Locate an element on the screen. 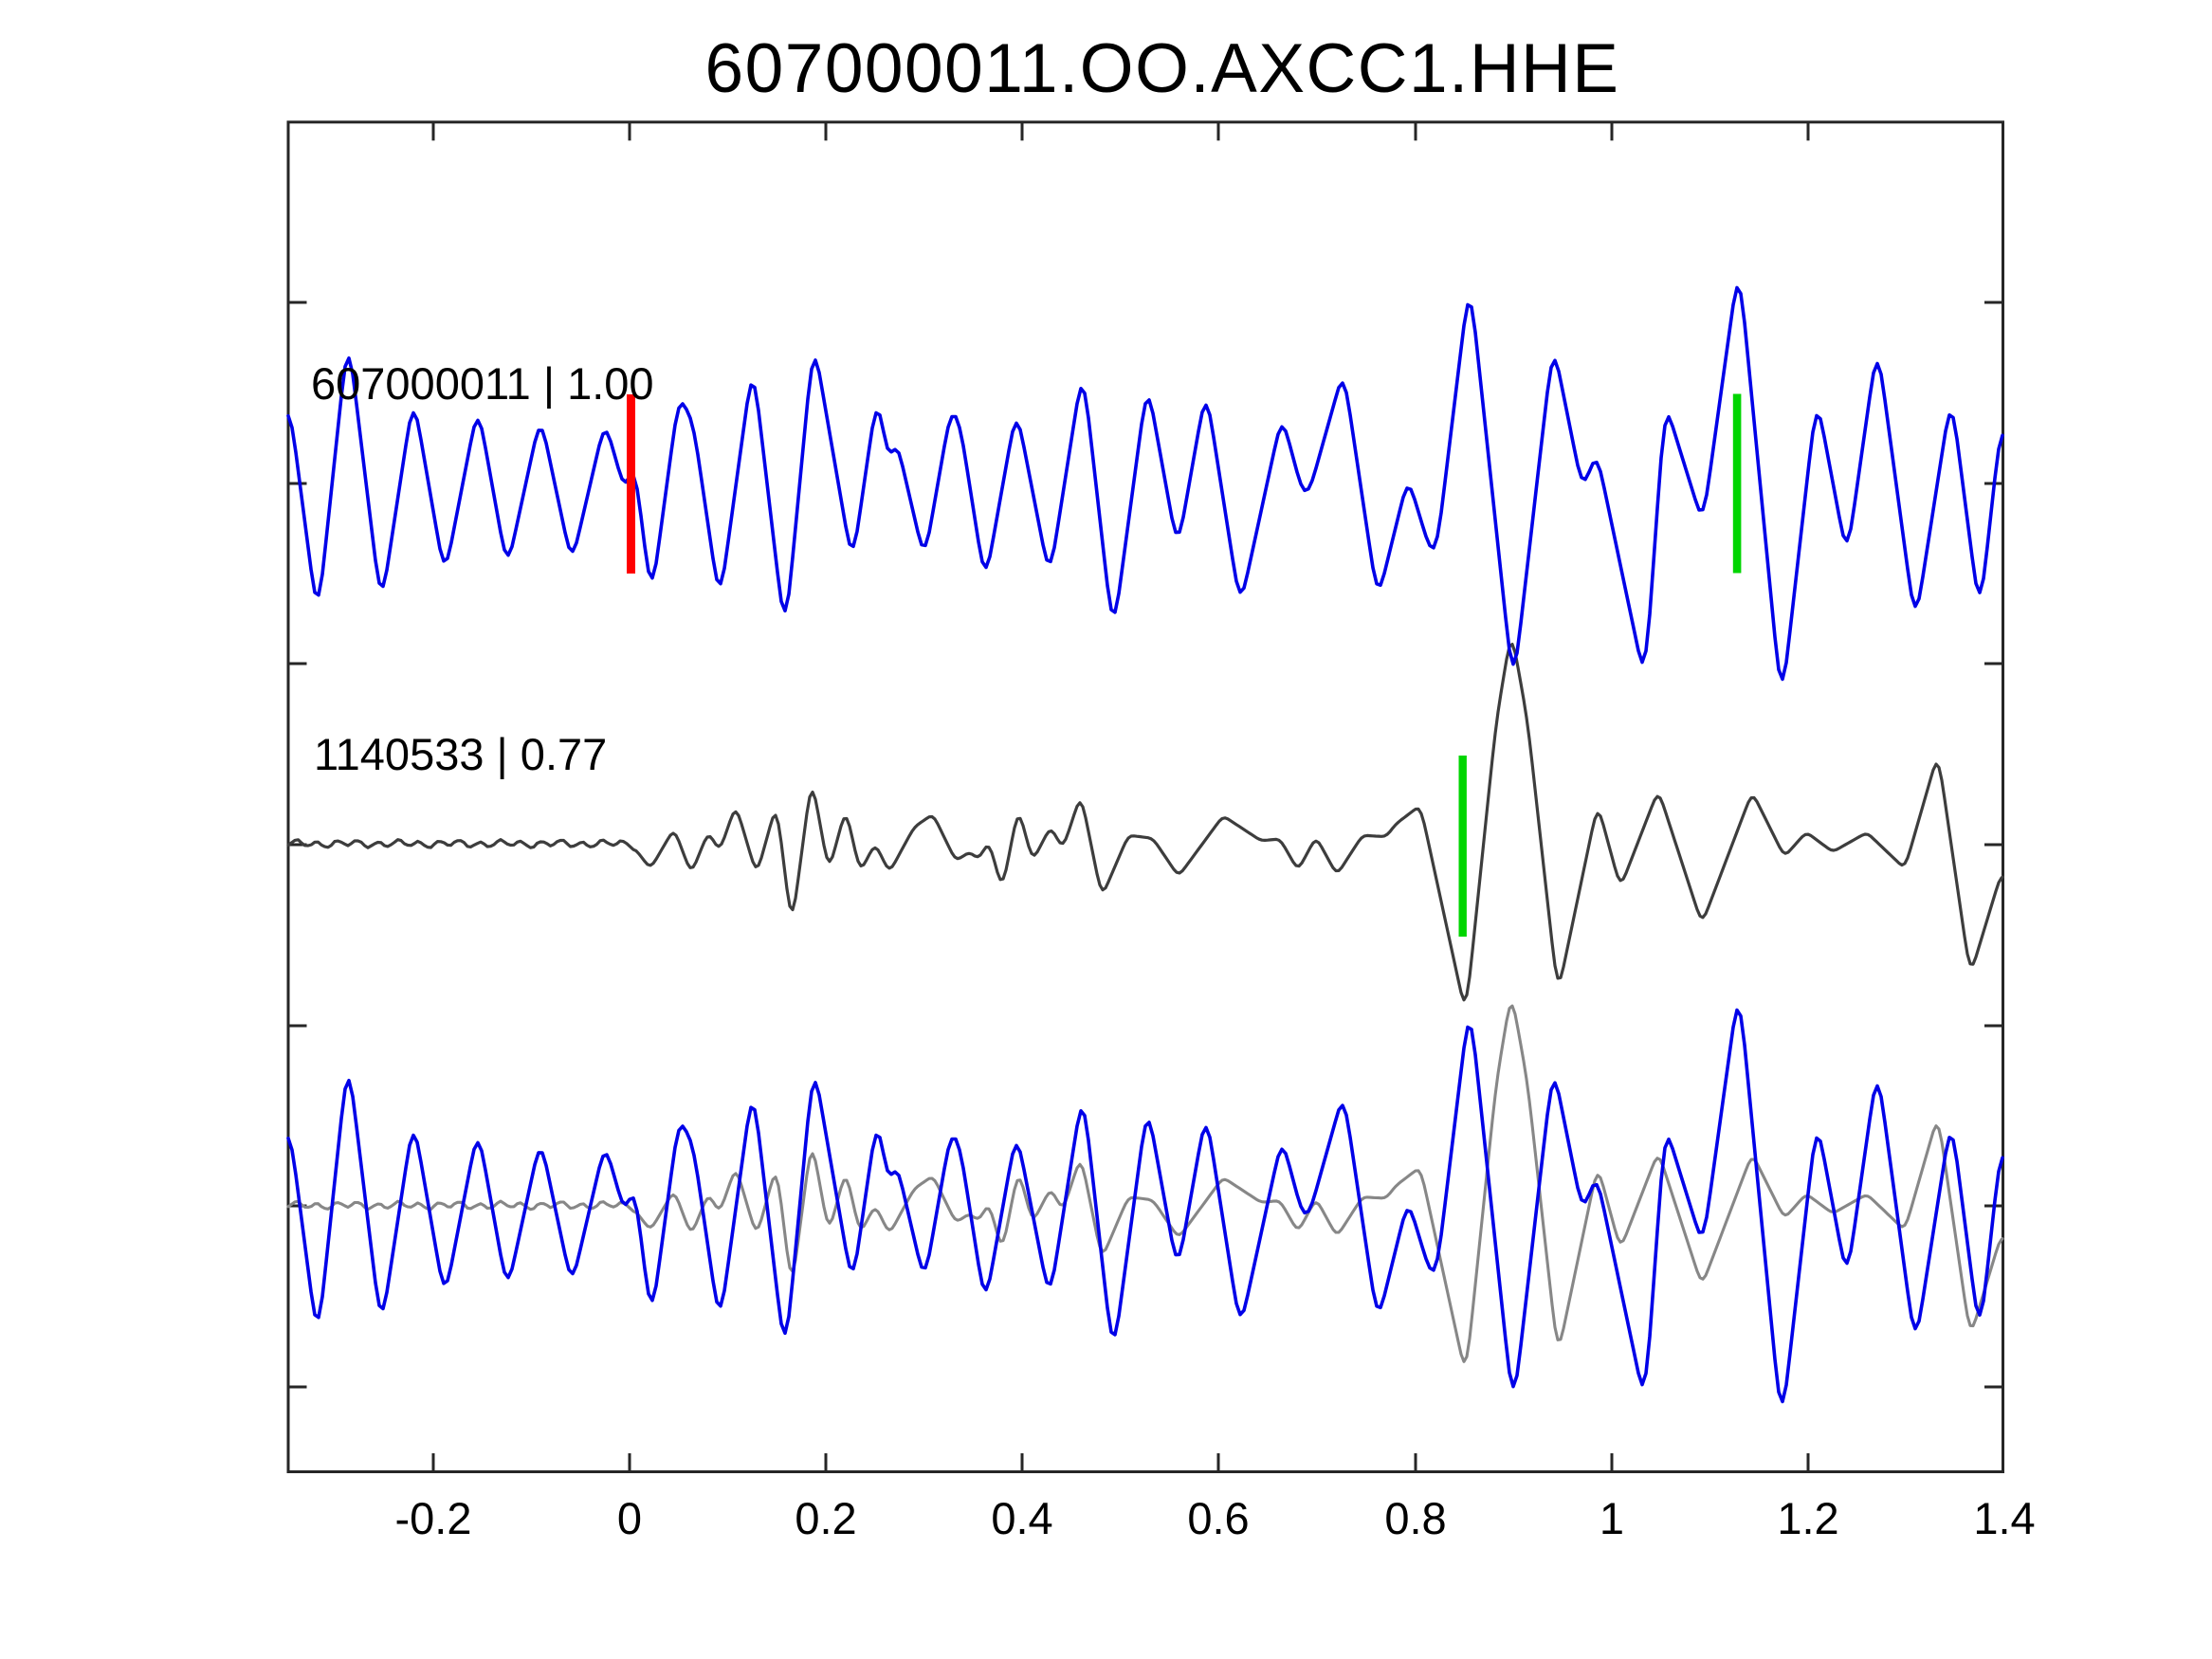 This screenshot has width=2212, height=1659. svg-text: 1140533 | 0.77 is located at coordinates (460, 754).